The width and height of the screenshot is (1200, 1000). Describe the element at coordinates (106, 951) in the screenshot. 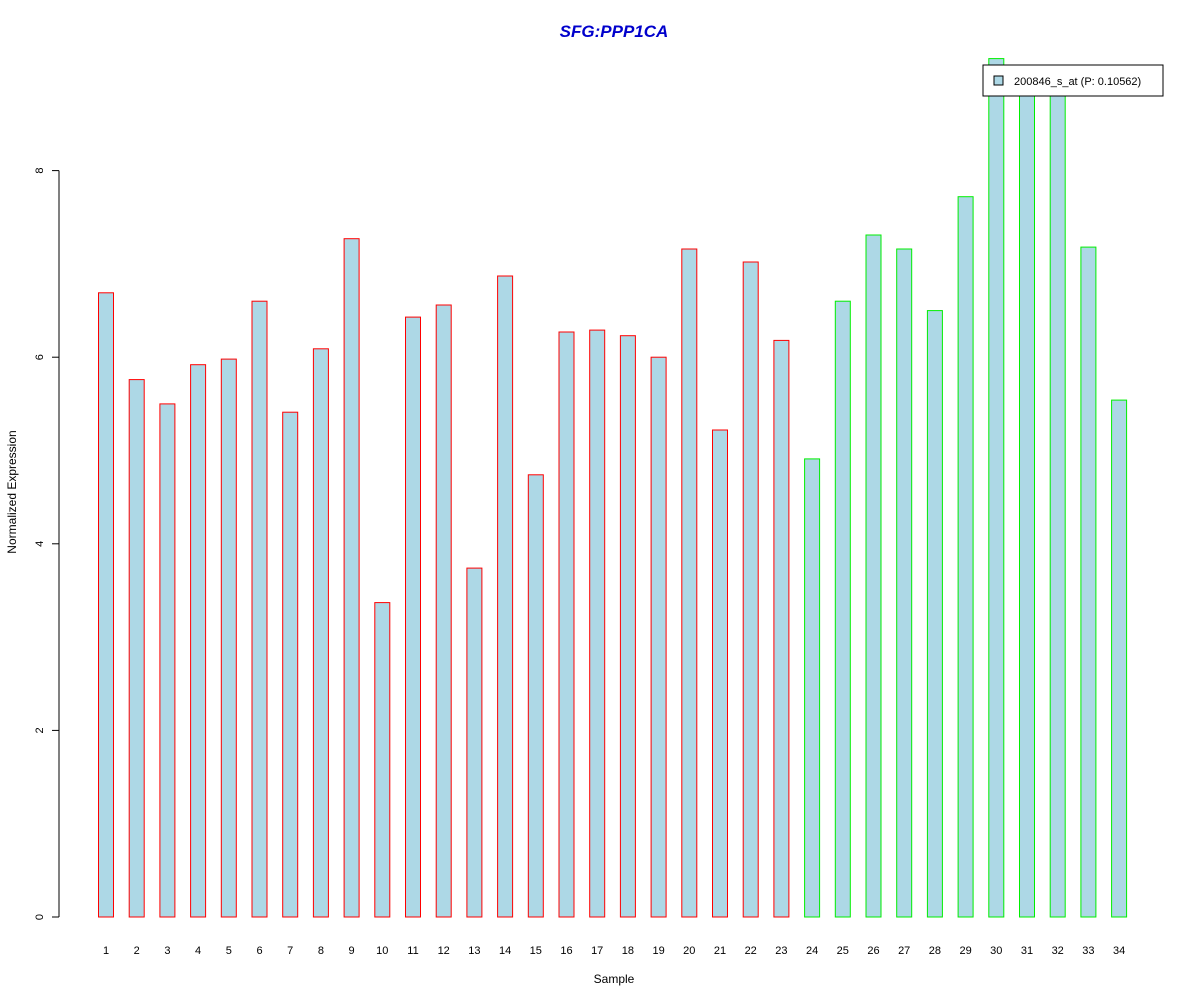

I see `x-tick-label: 1` at that location.